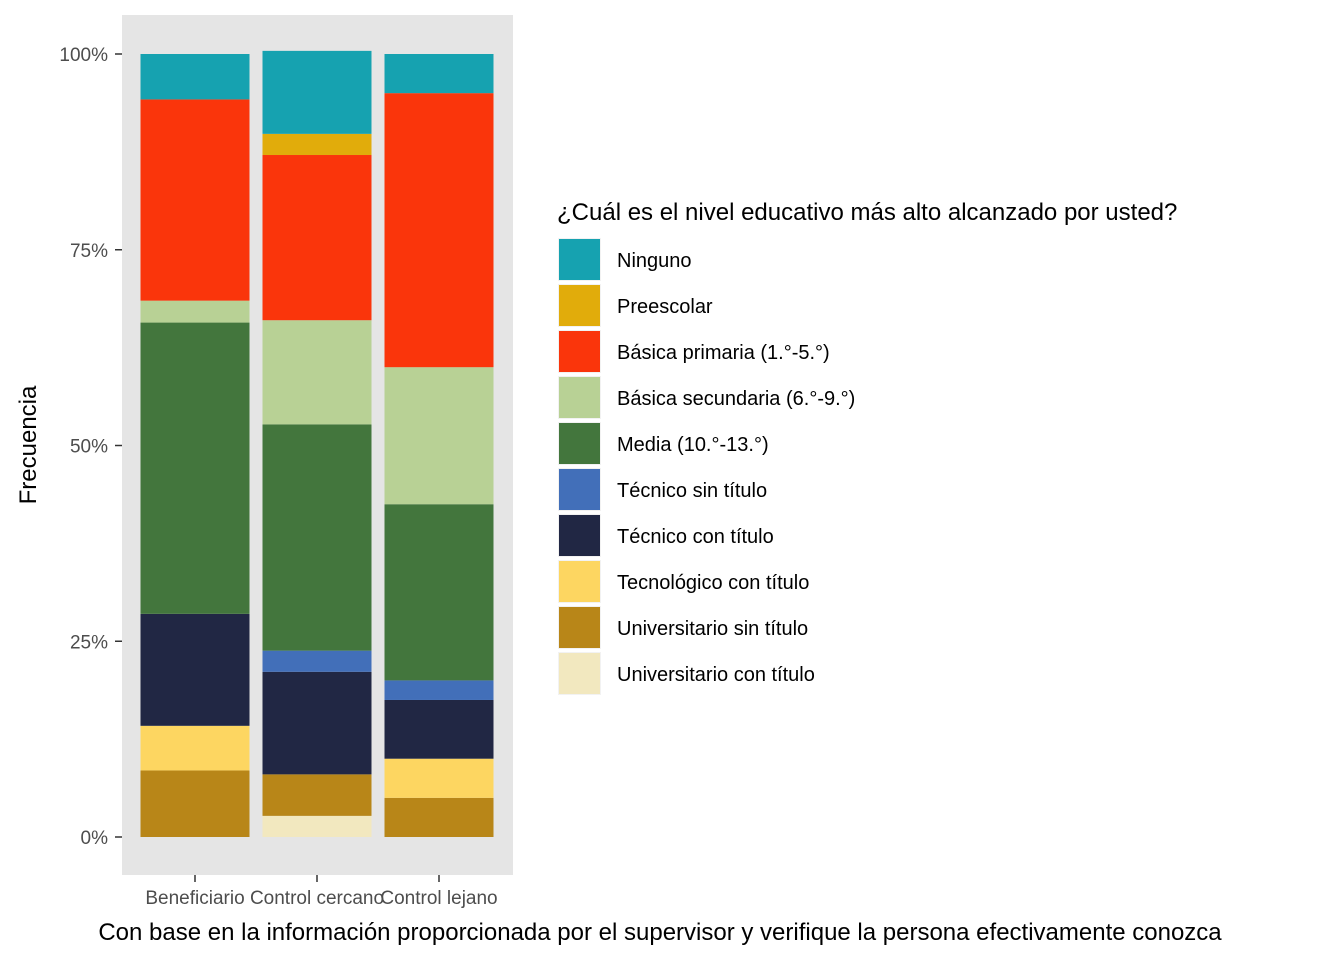 The width and height of the screenshot is (1344, 960). I want to click on bar-segment-0-b-sica-secundaria-6-9-, so click(195, 311).